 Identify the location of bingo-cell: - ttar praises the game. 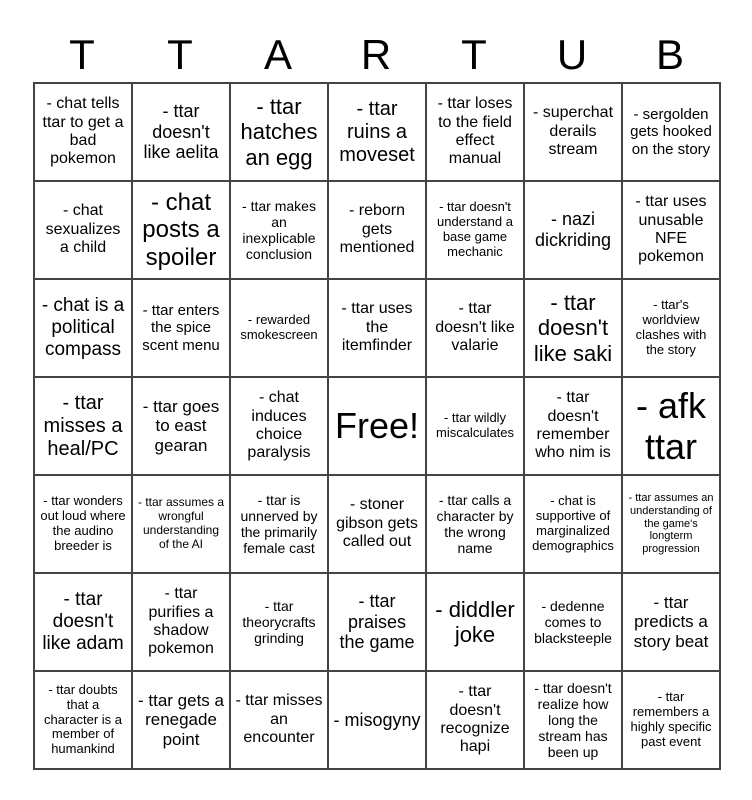
(377, 622).